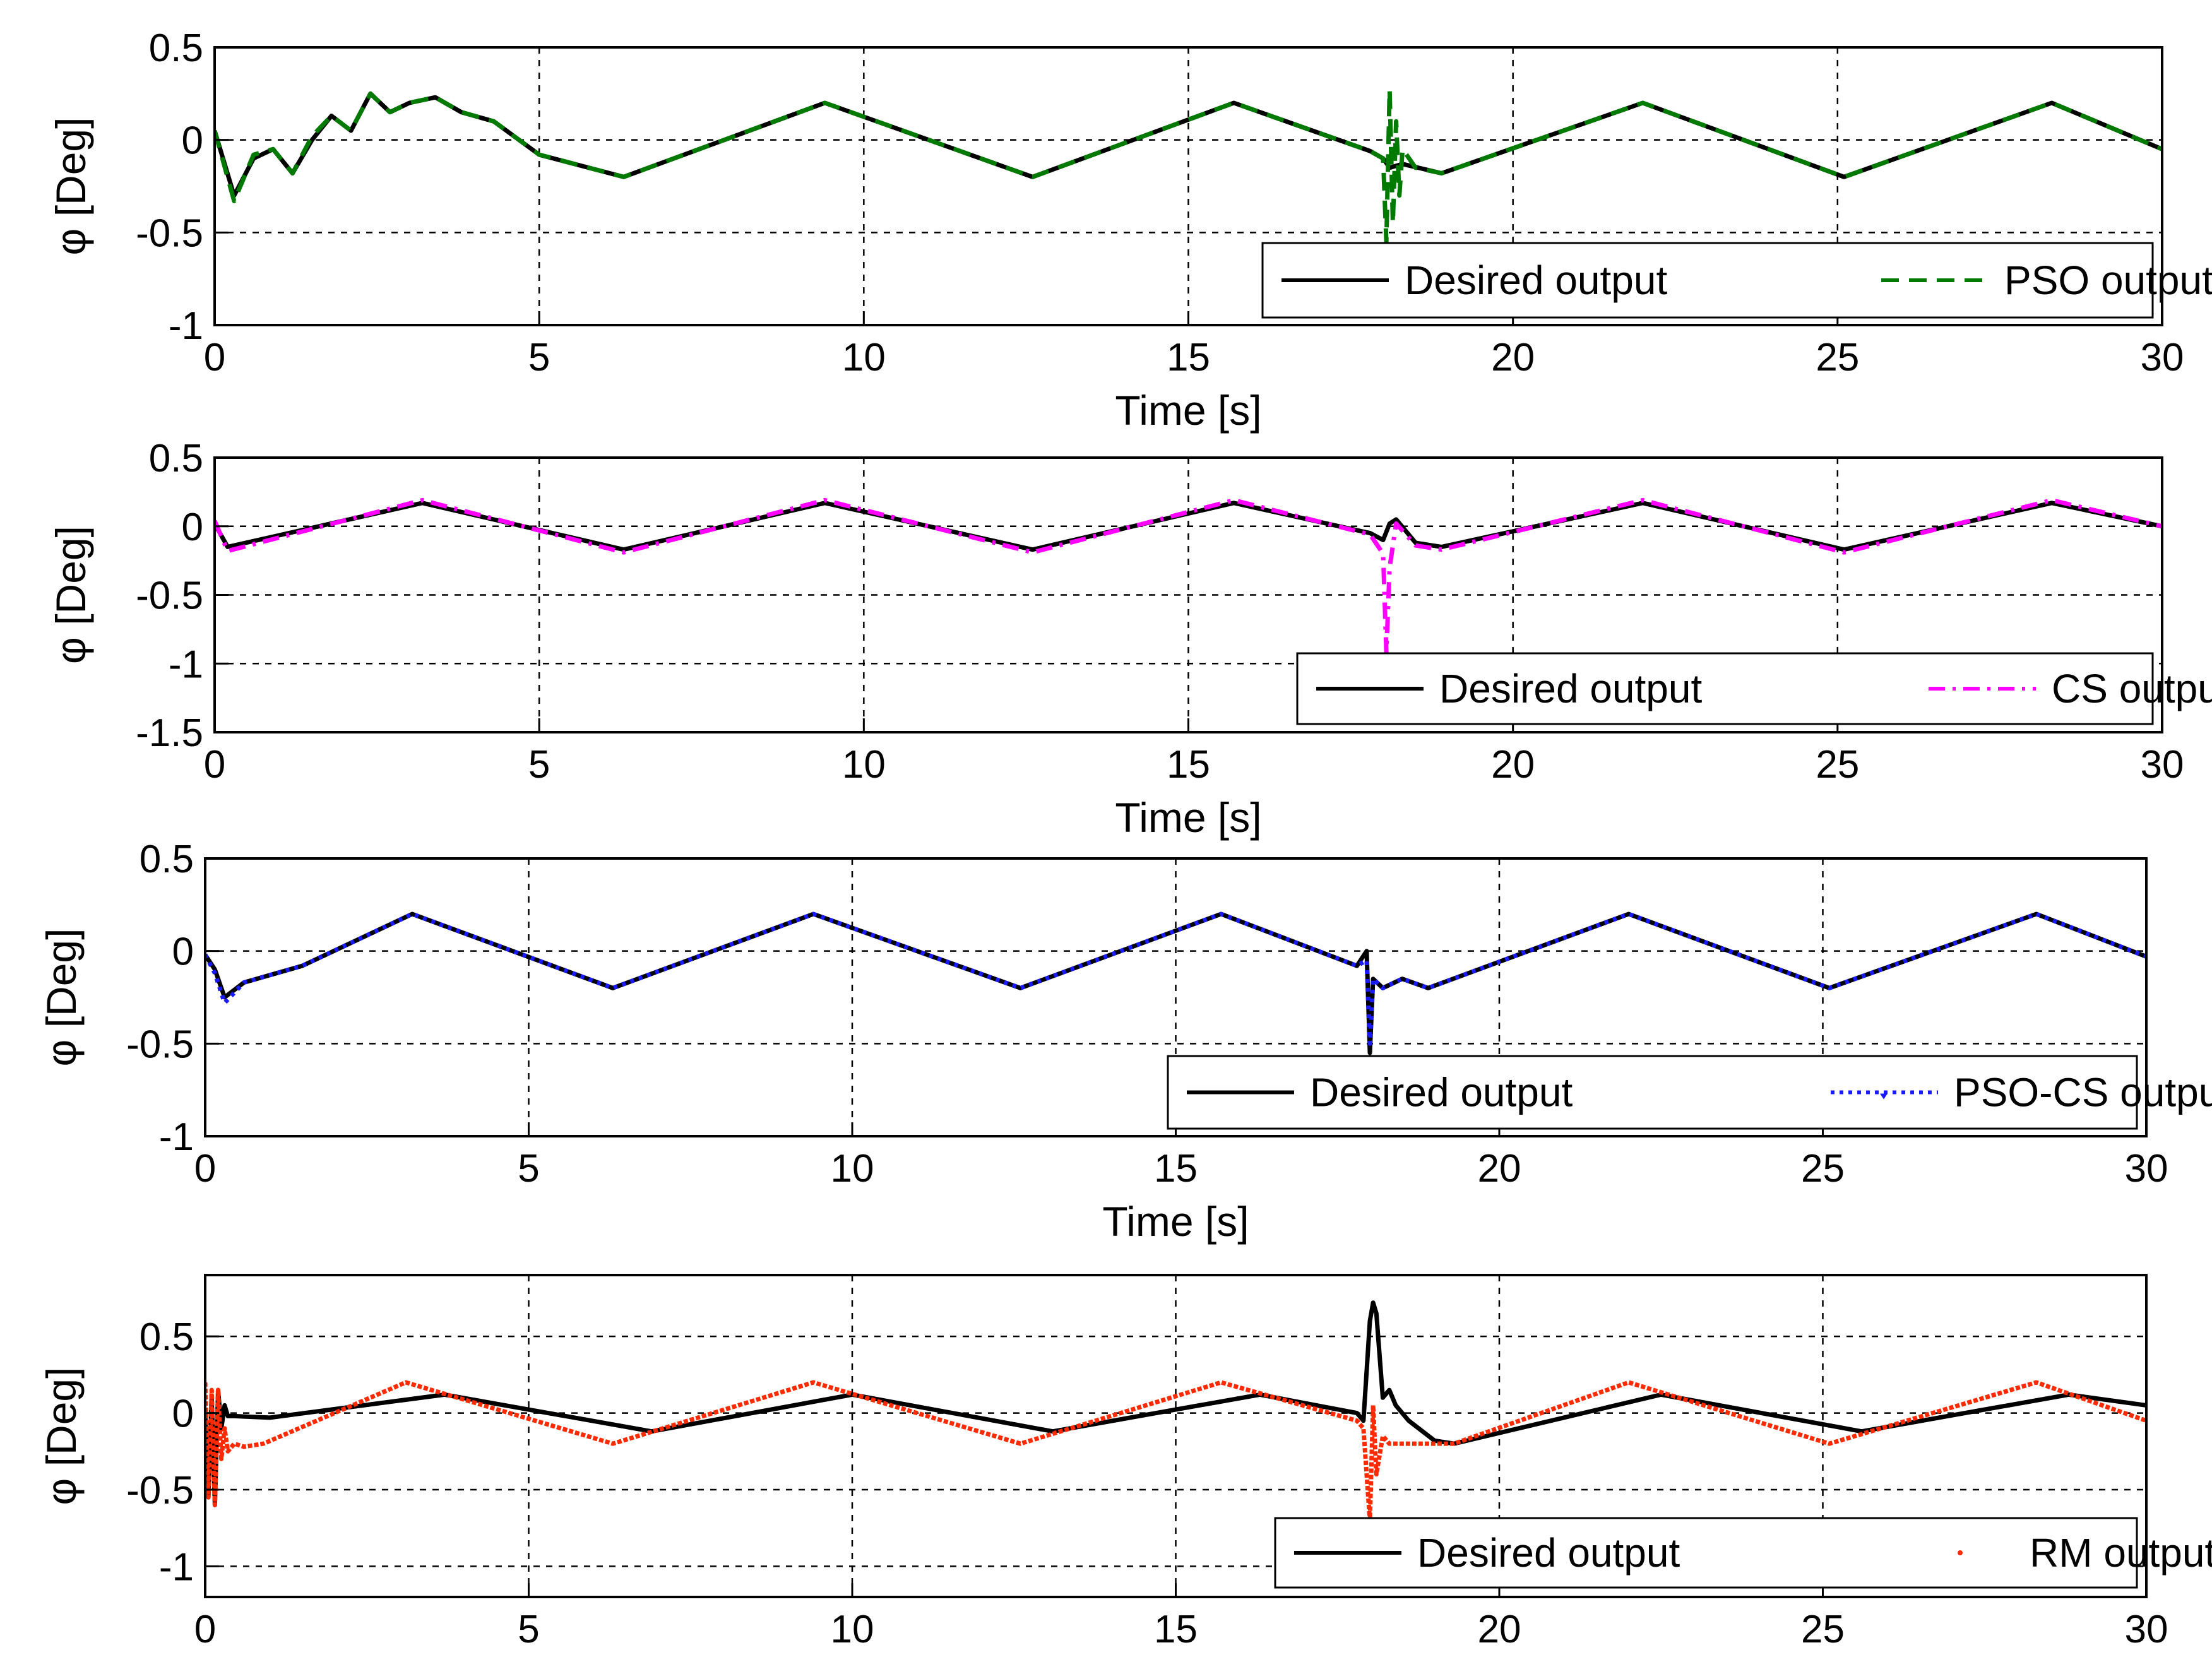 The height and width of the screenshot is (1674, 2212). I want to click on y-tick-label: -1.5, so click(169, 733).